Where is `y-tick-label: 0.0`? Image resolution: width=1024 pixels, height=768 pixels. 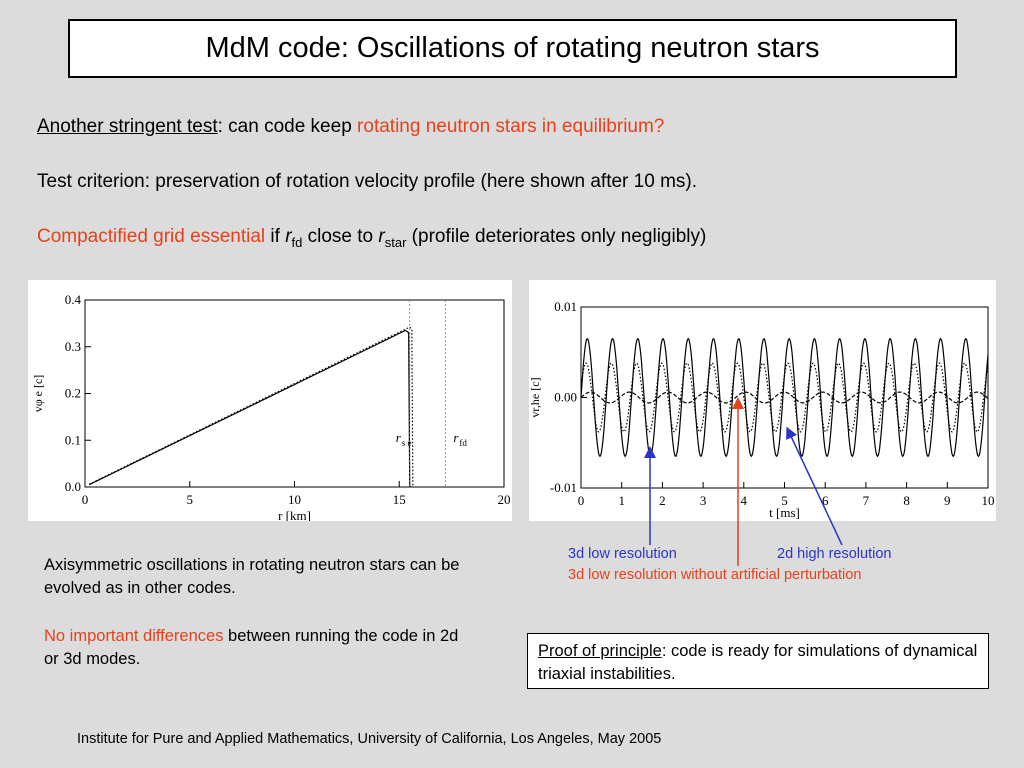
y-tick-label: 0.0 is located at coordinates (73, 486).